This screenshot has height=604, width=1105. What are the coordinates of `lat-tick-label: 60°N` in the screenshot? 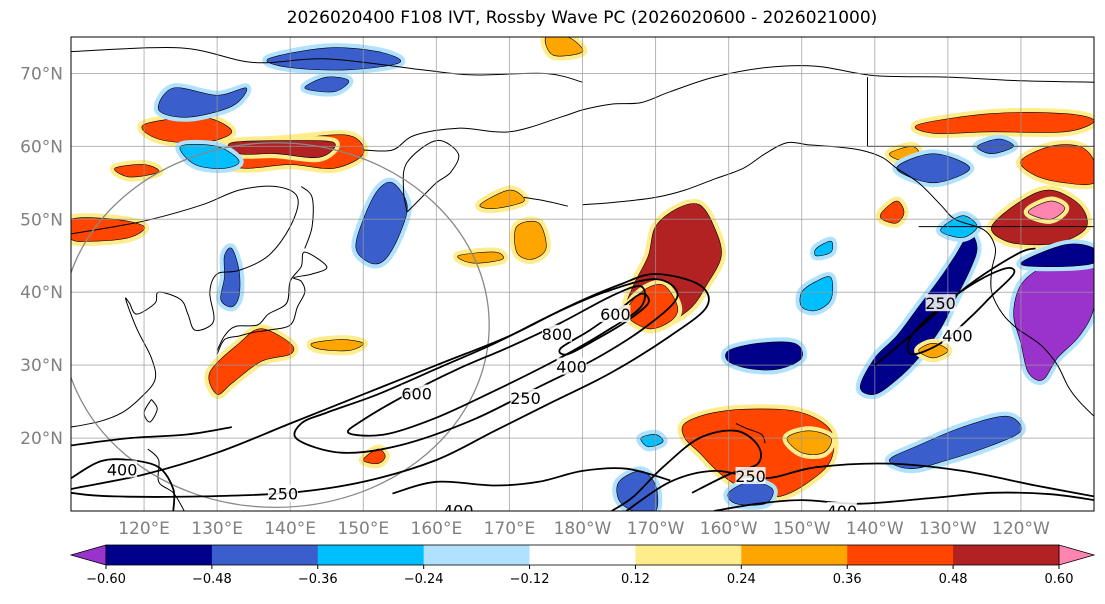 It's located at (41, 147).